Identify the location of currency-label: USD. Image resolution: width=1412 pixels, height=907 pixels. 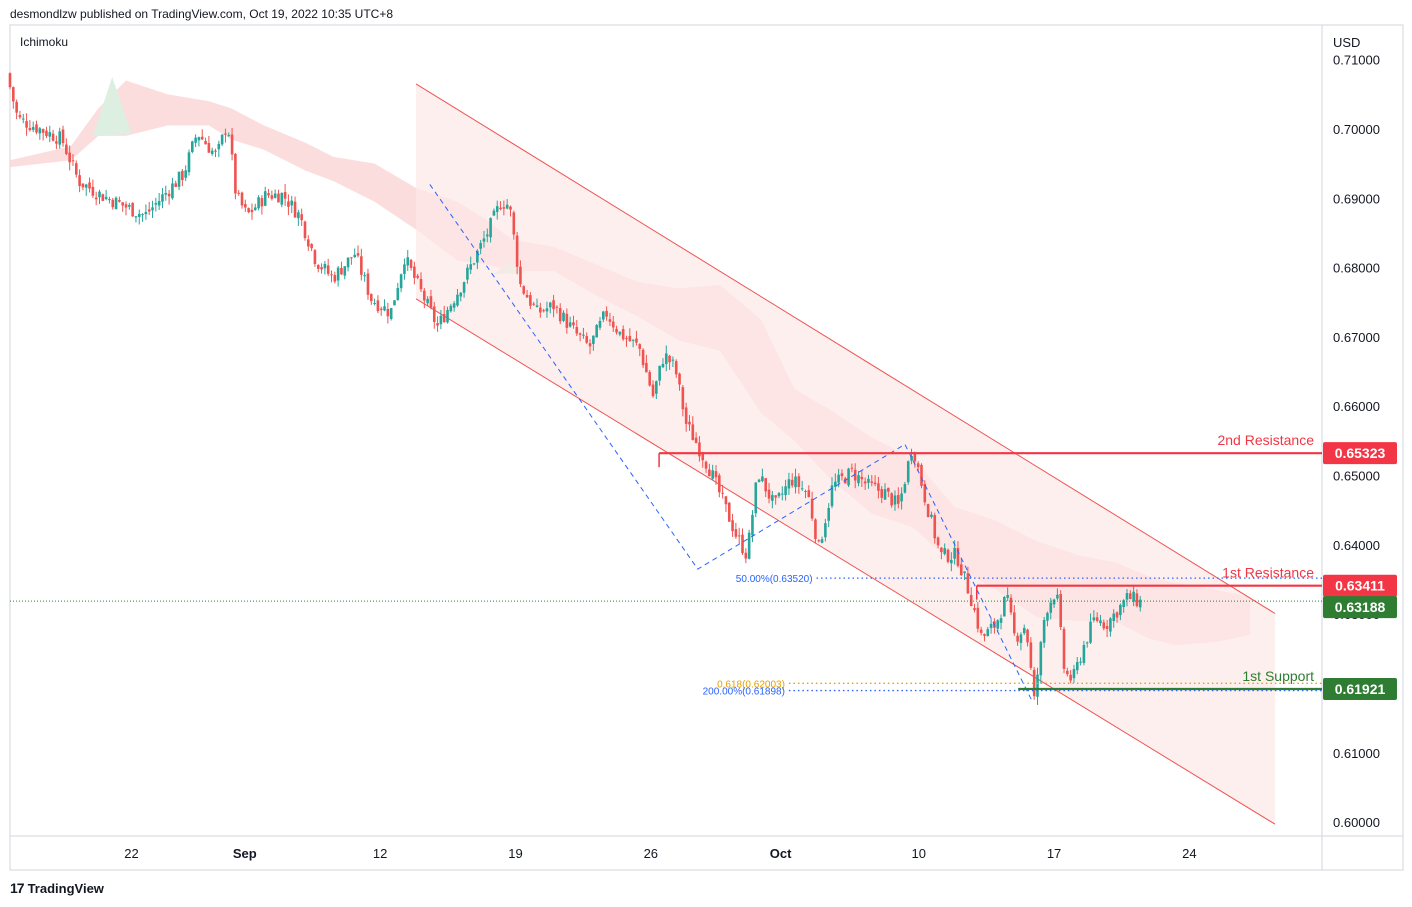
(1346, 42).